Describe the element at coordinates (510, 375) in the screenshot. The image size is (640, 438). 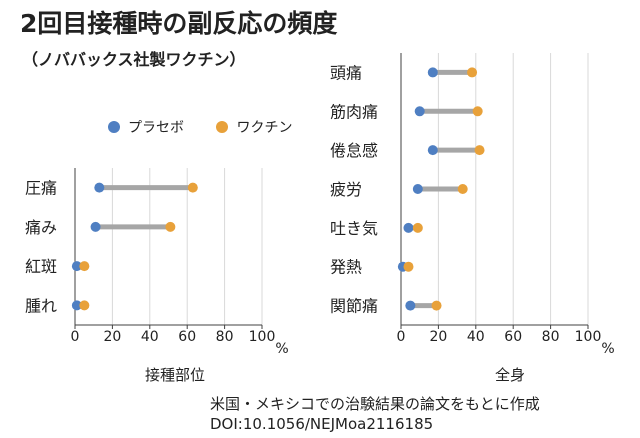
I see `x-axis-title-1: 全身` at that location.